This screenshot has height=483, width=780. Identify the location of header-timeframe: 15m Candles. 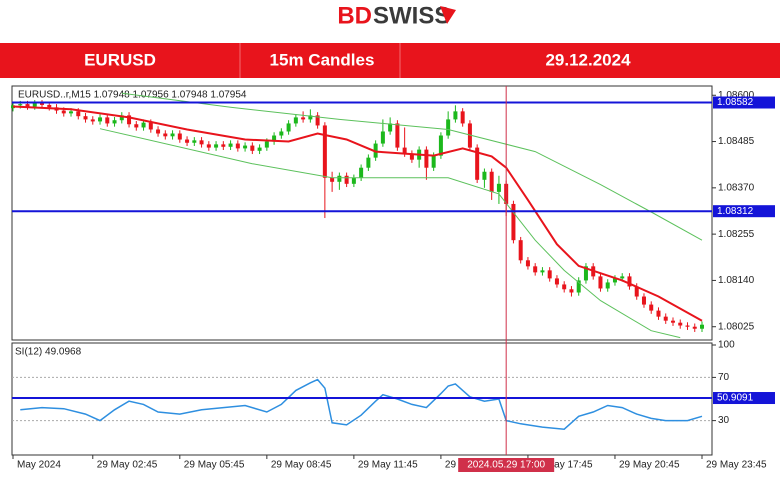
(322, 59).